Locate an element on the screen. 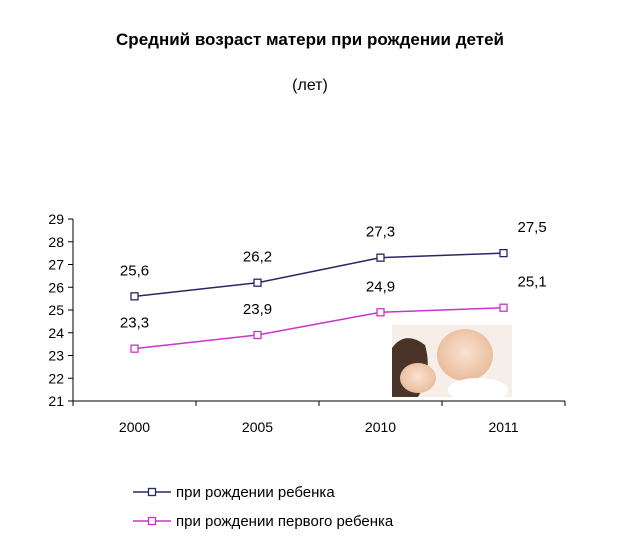 The width and height of the screenshot is (640, 546). mother-face is located at coordinates (418, 378).